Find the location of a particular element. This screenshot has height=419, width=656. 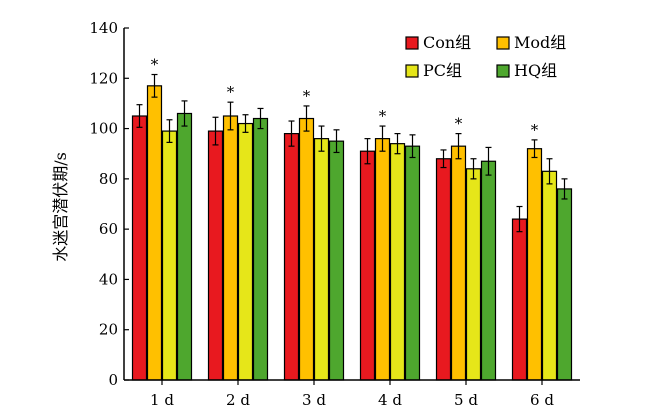

bar-mod-1-d is located at coordinates (154, 233).